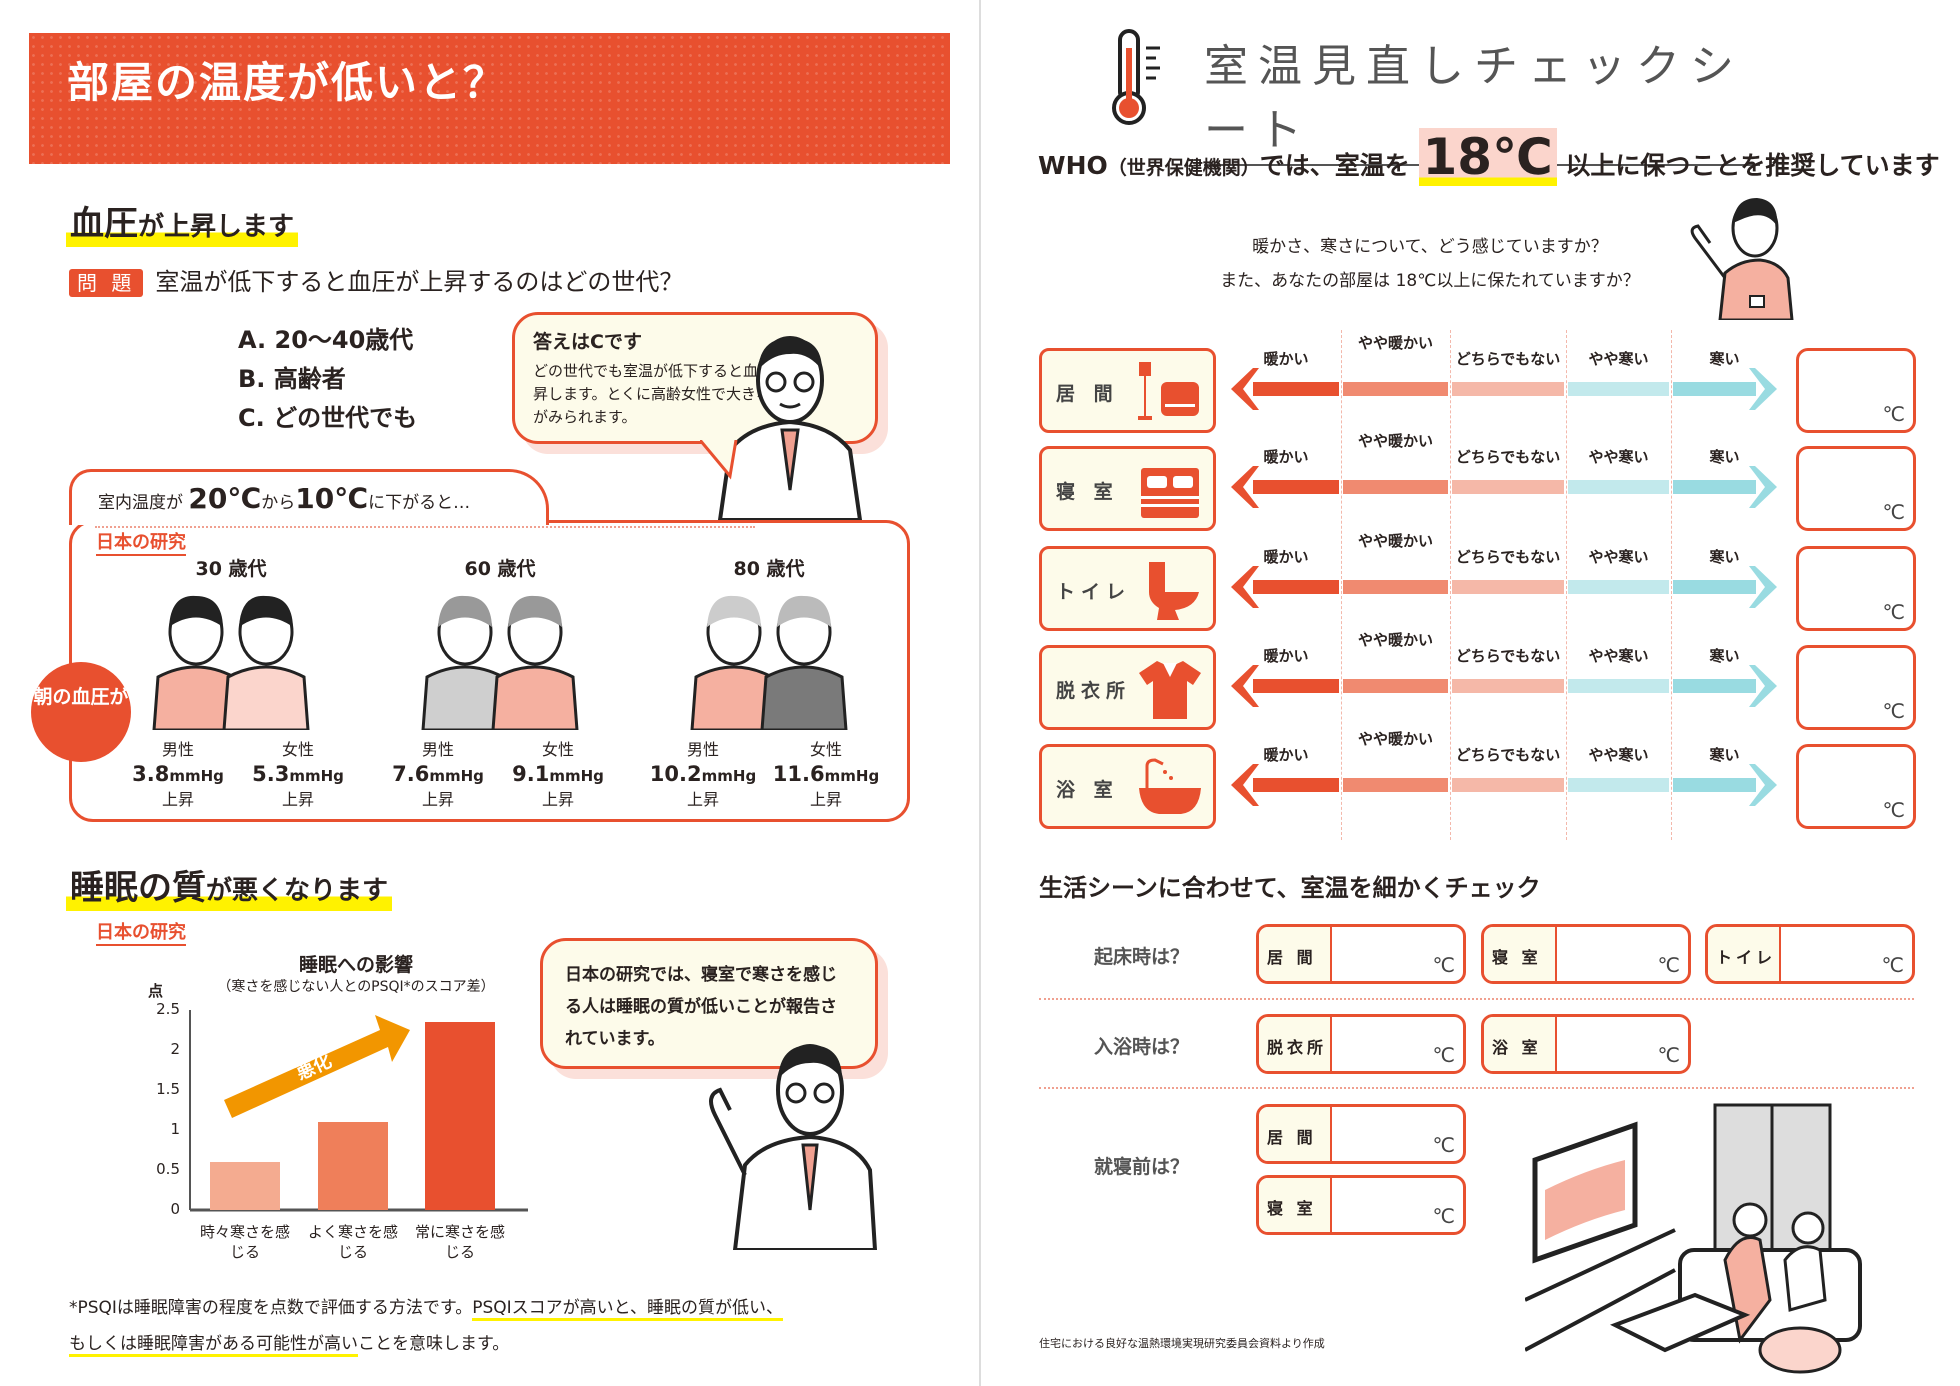  Describe the element at coordinates (104, 224) in the screenshot. I see `bp-heading-big: 血圧` at that location.